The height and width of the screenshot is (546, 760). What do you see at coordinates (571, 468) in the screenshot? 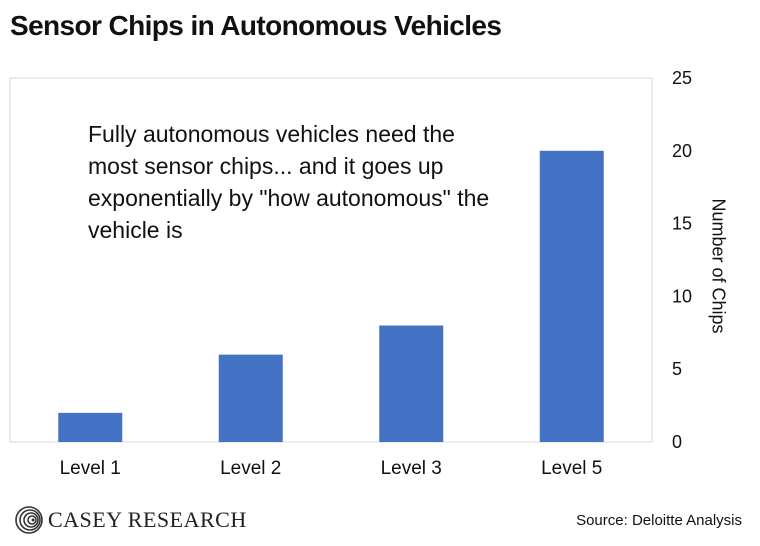
I see `x-tick-label: Level 5` at bounding box center [571, 468].